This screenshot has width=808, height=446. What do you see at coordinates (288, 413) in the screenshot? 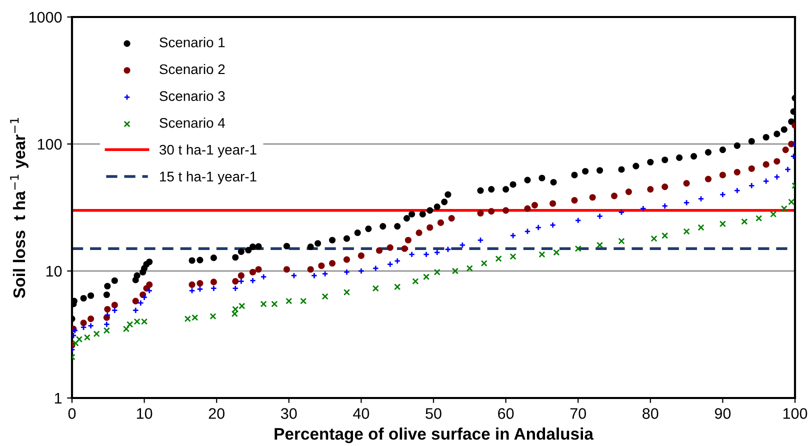
I see `x-tick-label: 30` at bounding box center [288, 413].